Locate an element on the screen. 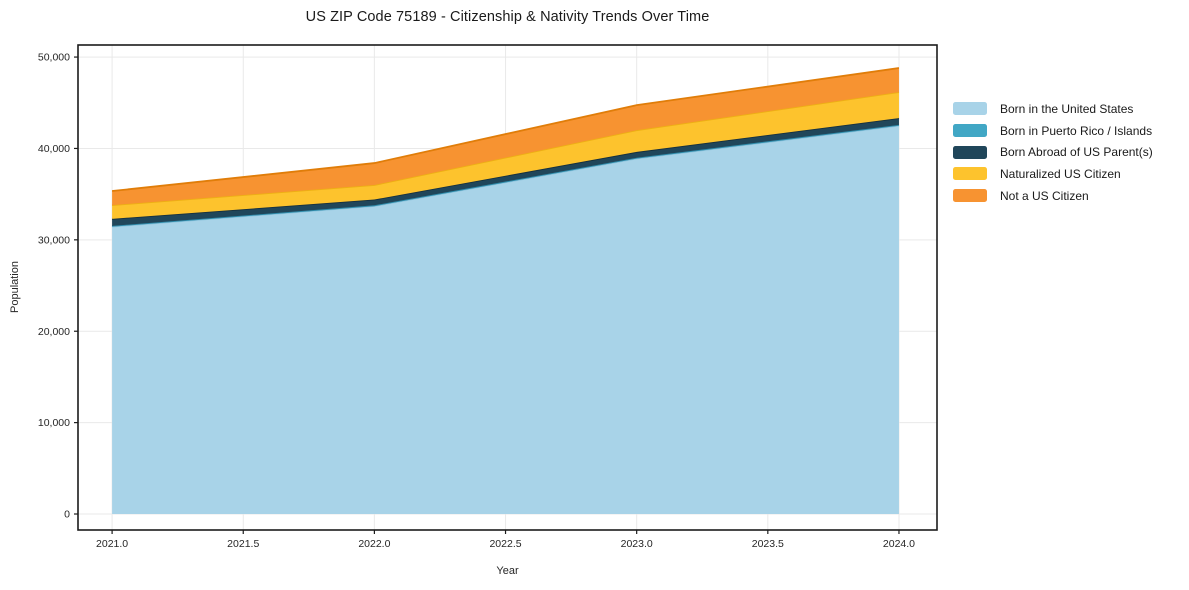 This screenshot has height=590, width=1189. legend-item-4: Not a US Citizen is located at coordinates (1053, 196).